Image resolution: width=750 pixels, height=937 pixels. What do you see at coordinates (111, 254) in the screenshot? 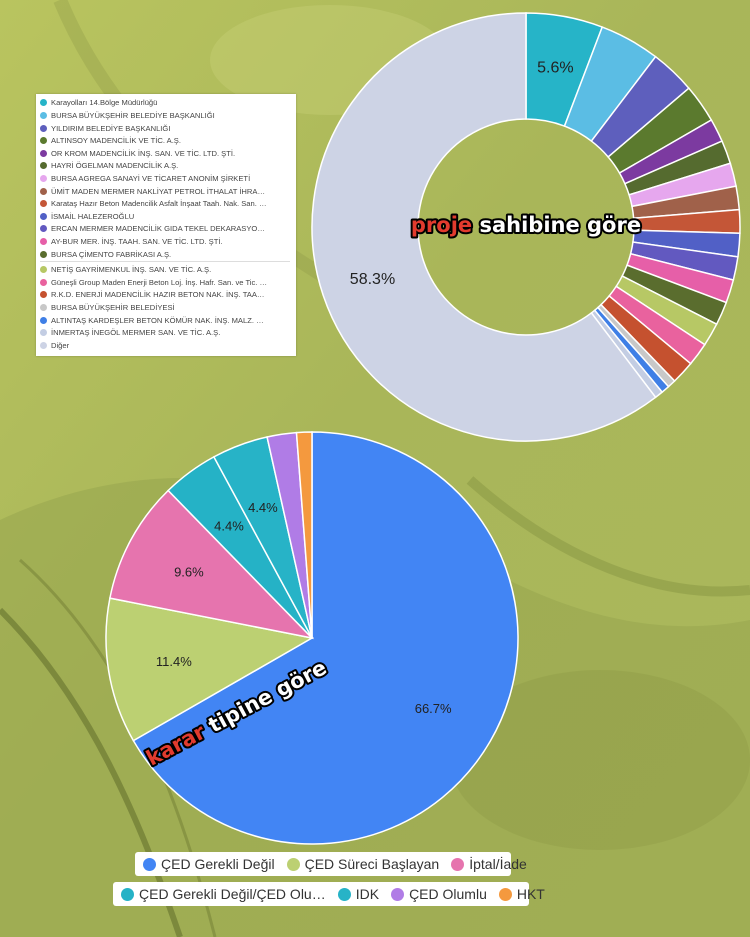
I see `donut-legend-label: BURSA ÇİMENTO FABRİKASI A.Ş.` at bounding box center [111, 254].